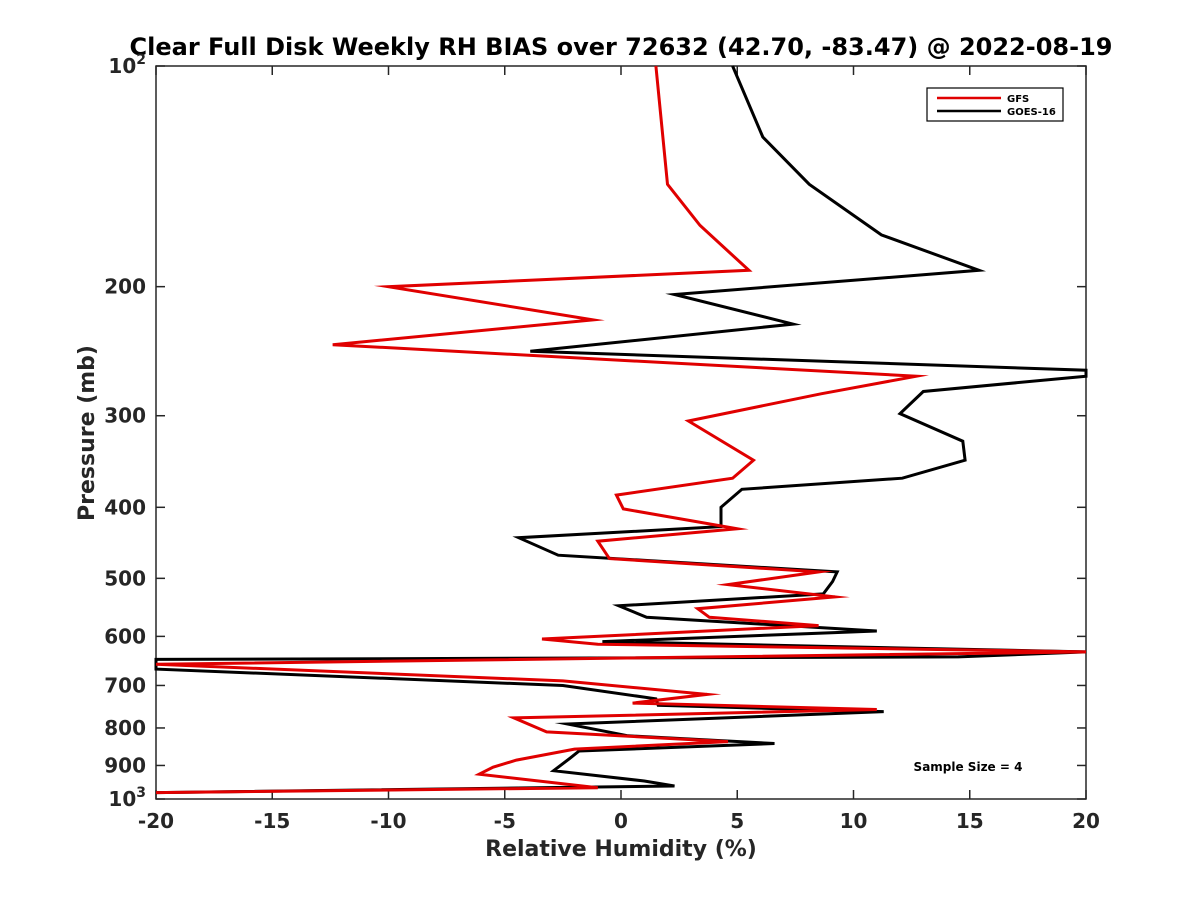  I want to click on legend: GFS GOES-16, so click(995, 104).